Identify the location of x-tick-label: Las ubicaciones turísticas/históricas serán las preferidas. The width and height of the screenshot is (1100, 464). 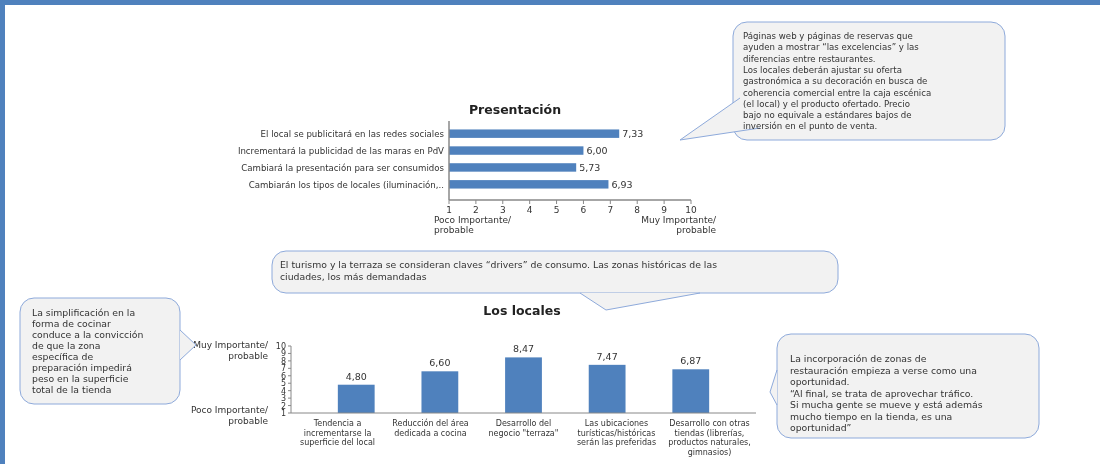
(616, 433).